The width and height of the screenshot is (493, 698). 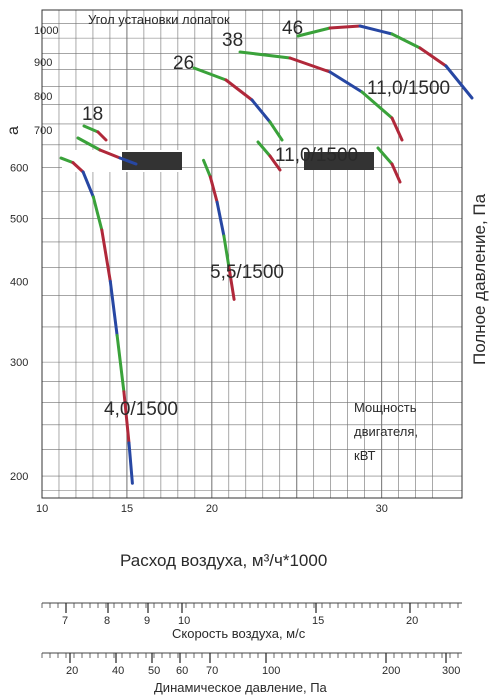 What do you see at coordinates (408, 88) in the screenshot?
I see `curve-label-11-0-top: 11,0/1500` at bounding box center [408, 88].